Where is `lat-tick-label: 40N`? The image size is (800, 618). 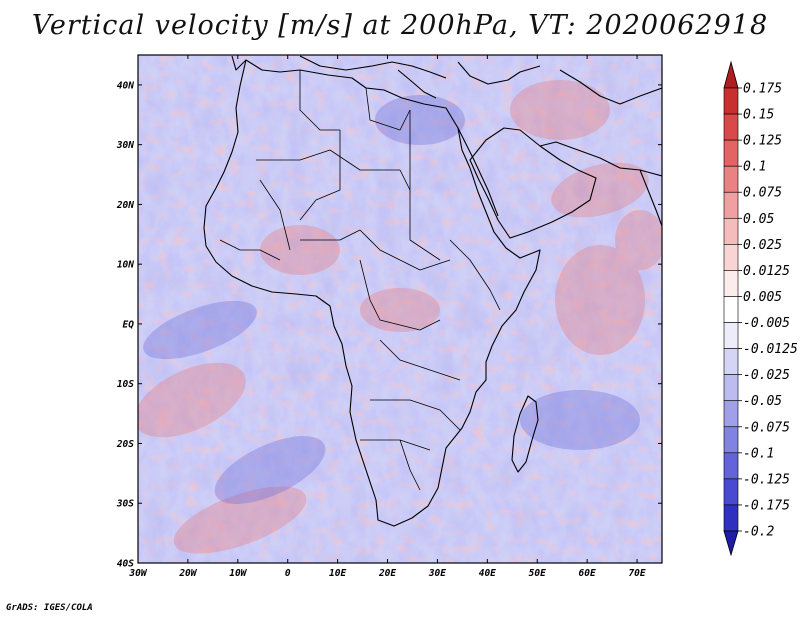 lat-tick-label: 40N is located at coordinates (125, 85).